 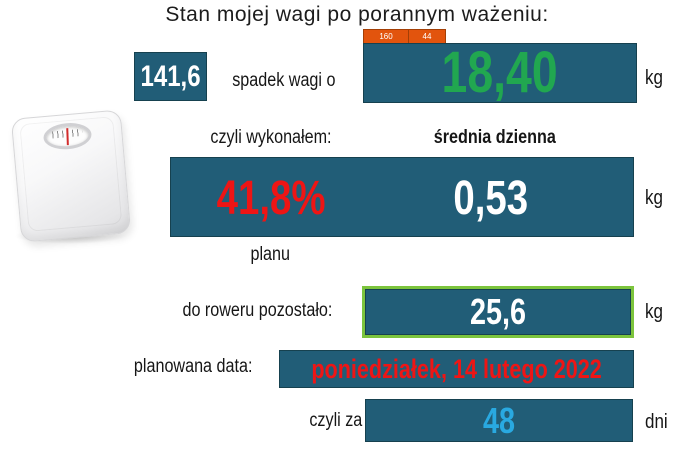 I want to click on weight-loss-box: 18,40, so click(x=500, y=73).